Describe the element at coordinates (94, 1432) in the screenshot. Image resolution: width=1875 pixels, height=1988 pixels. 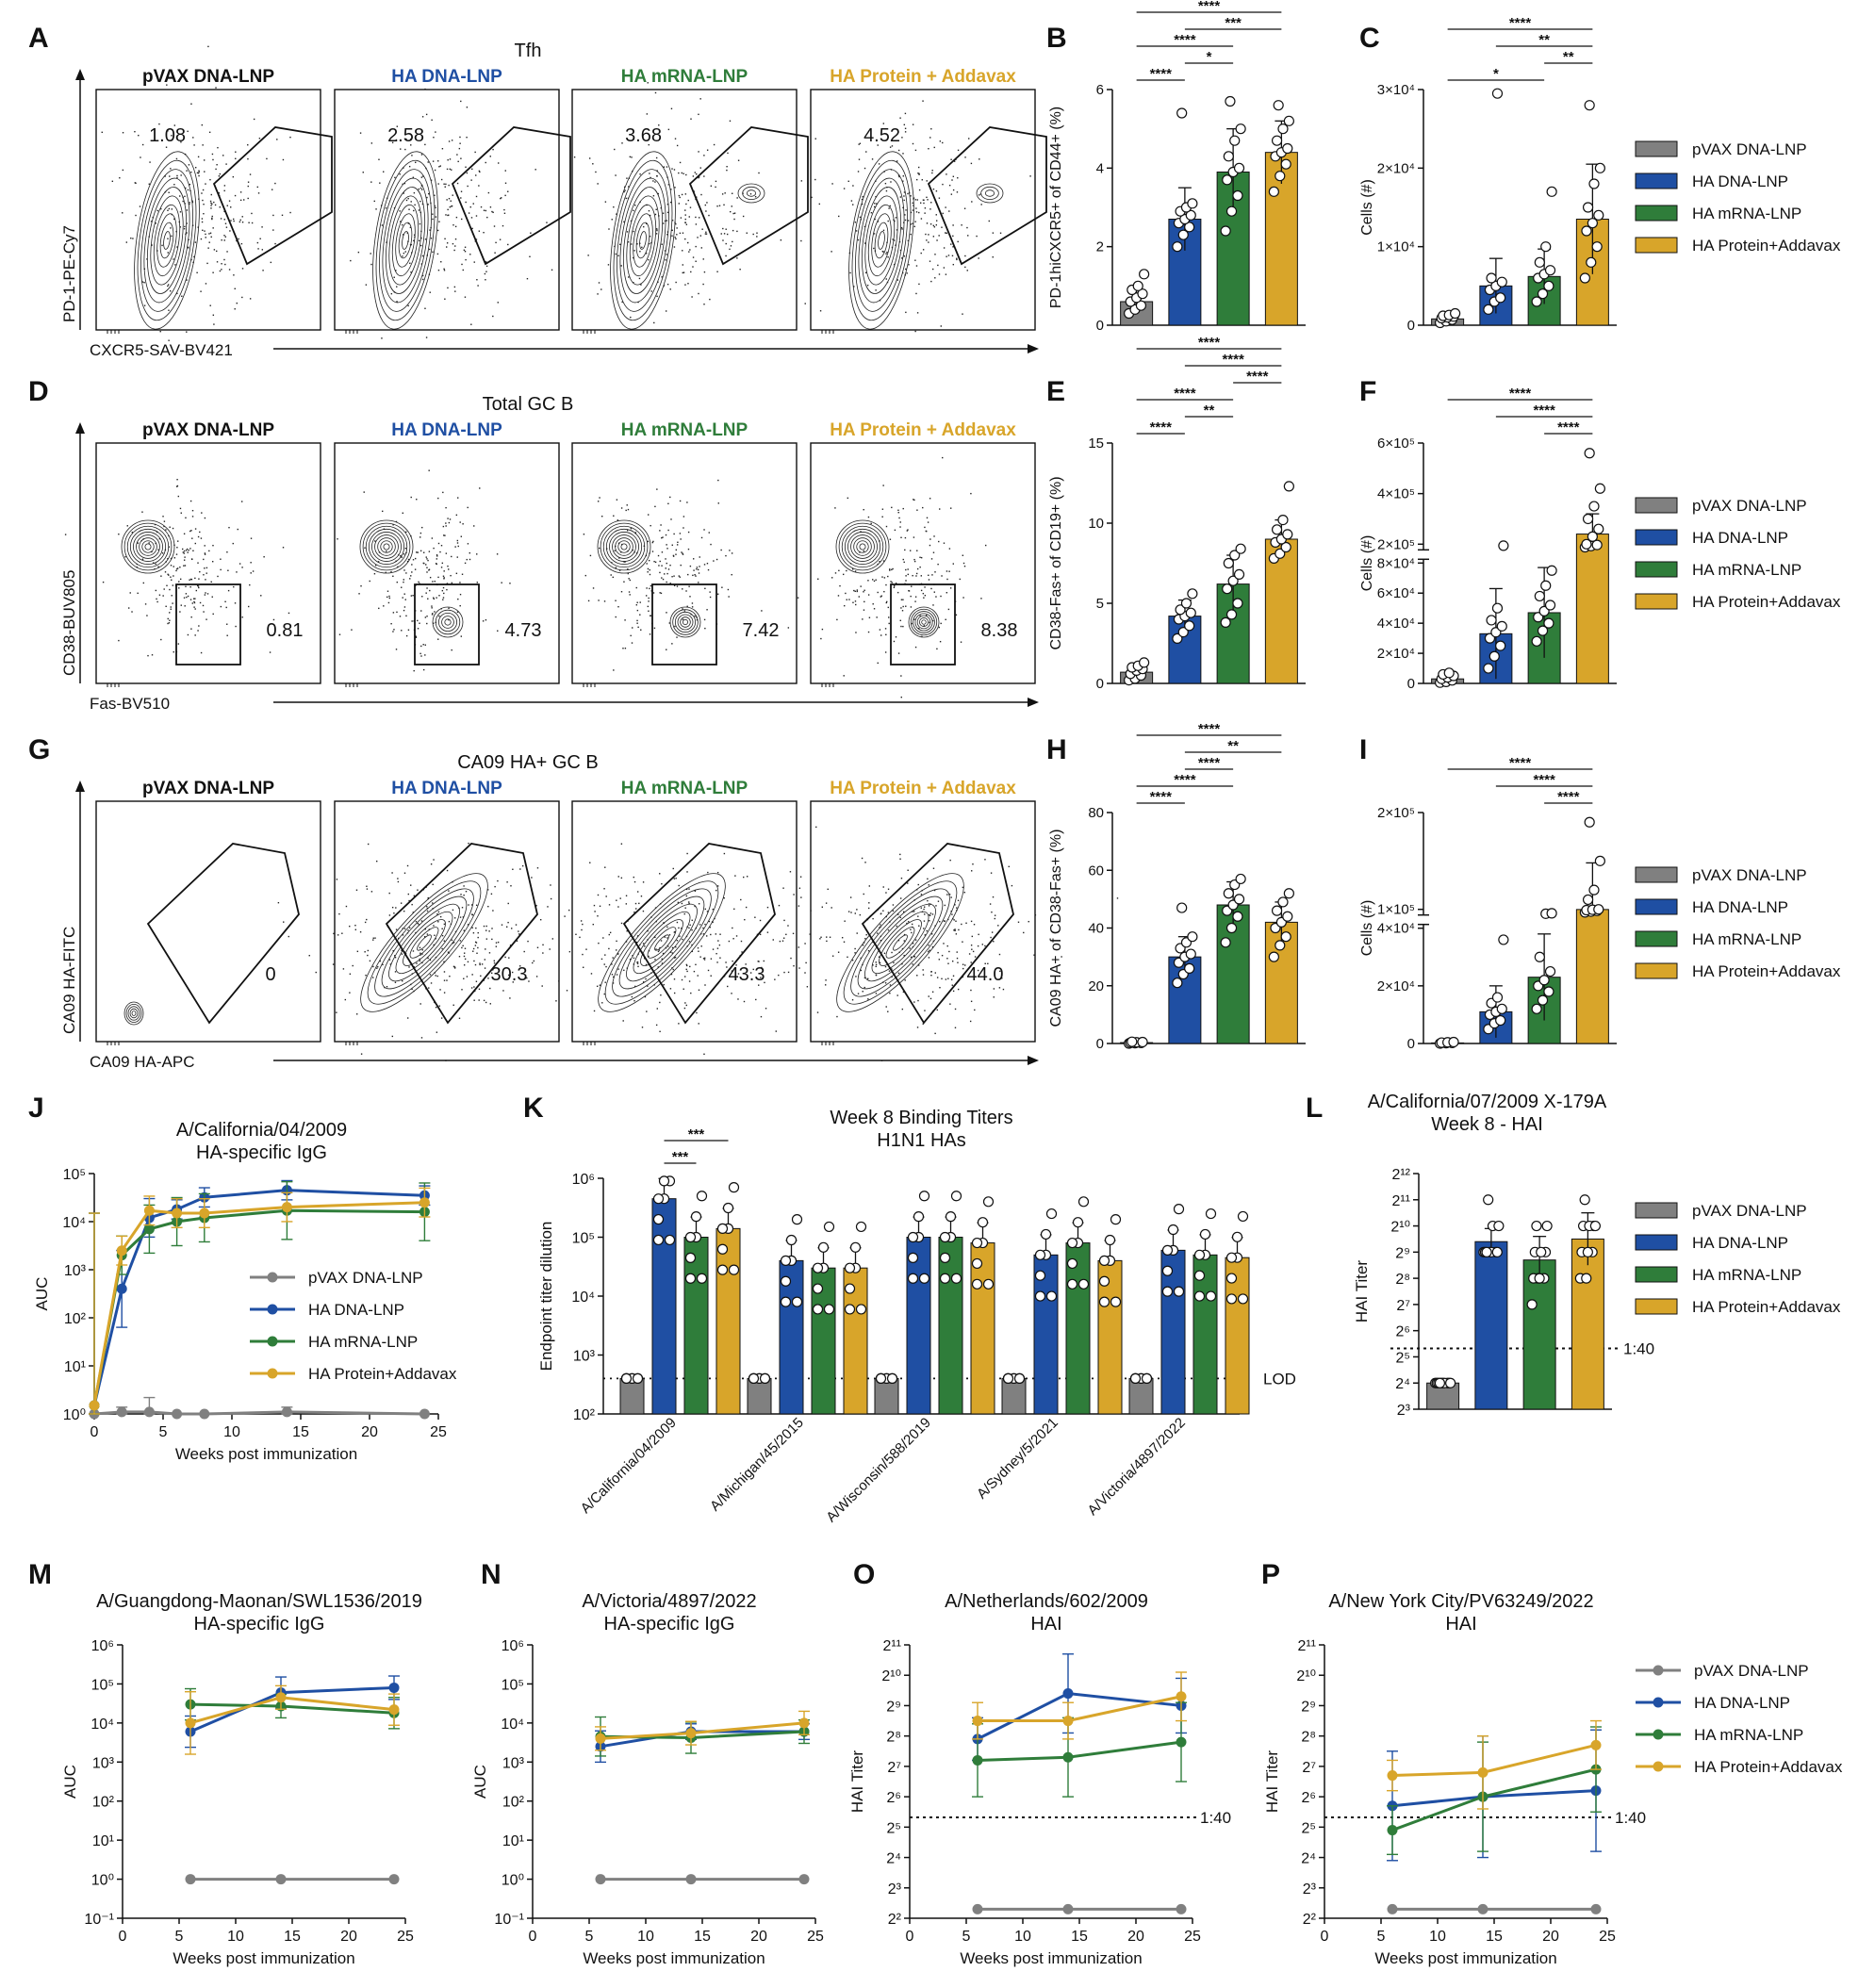
I see `x-tick-label: 0` at that location.